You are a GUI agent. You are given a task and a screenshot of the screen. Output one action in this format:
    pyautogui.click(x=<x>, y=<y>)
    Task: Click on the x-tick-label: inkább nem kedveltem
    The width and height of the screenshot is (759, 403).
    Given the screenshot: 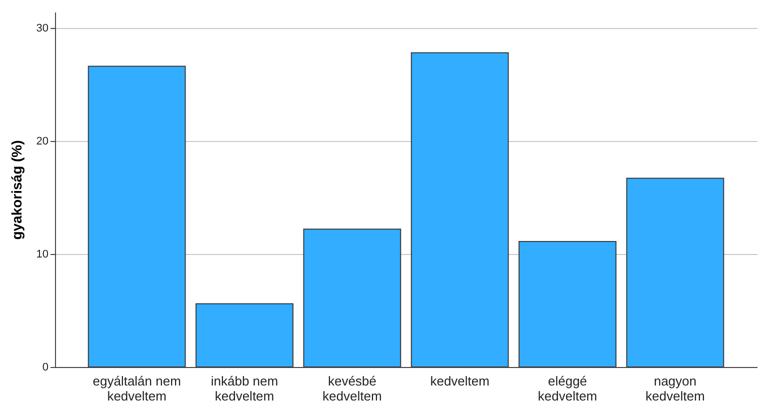 What is the action you would take?
    pyautogui.click(x=244, y=388)
    